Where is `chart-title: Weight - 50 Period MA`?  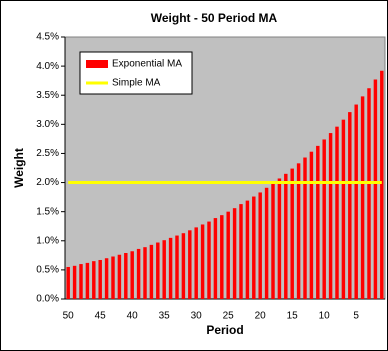
chart-title: Weight - 50 Period MA is located at coordinates (214, 18).